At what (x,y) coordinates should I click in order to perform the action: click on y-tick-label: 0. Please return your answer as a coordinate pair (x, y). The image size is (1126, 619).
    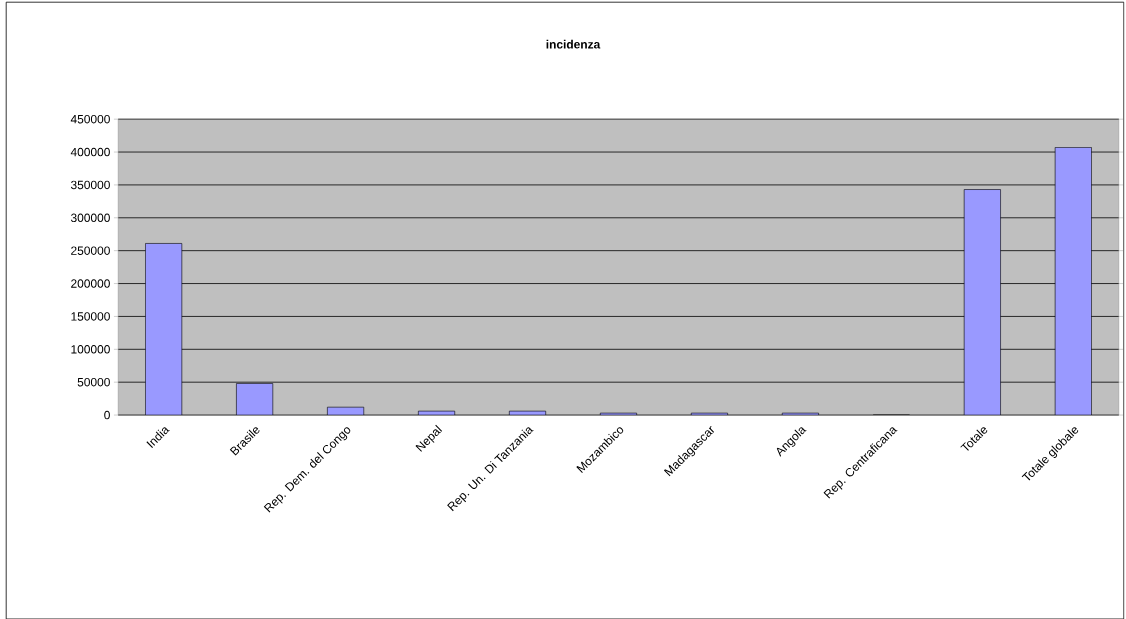
    Looking at the image, I should click on (107, 415).